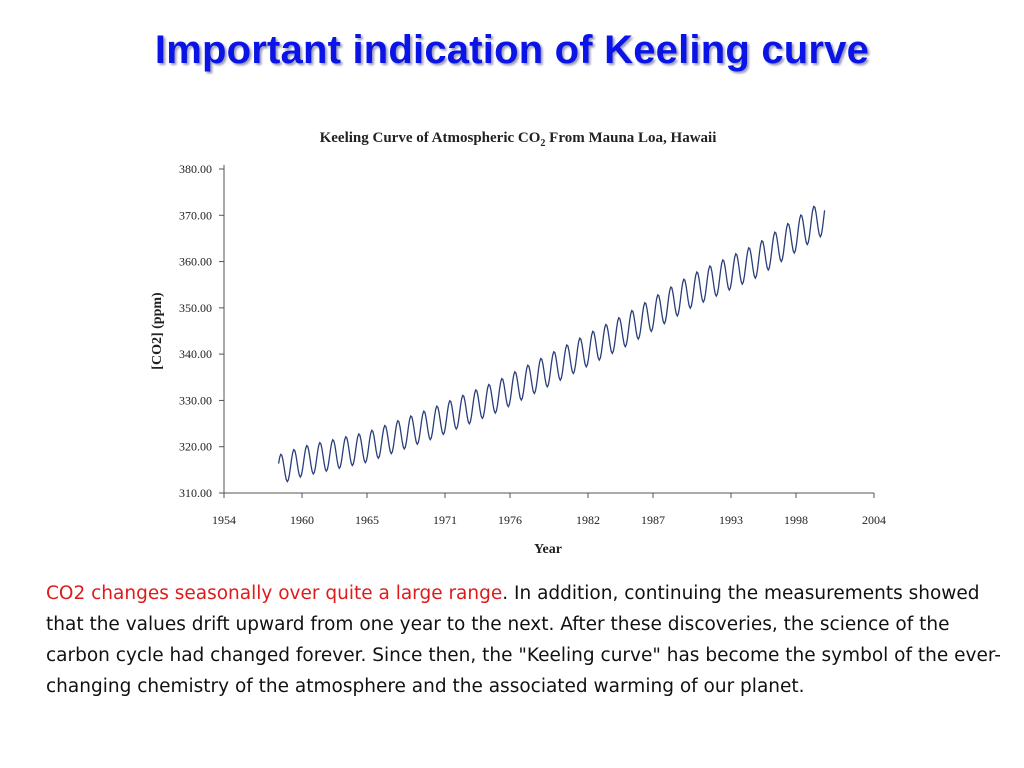 The height and width of the screenshot is (768, 1024). What do you see at coordinates (430, 138) in the screenshot?
I see `chart-title-main: Keeling Curve of Atmospheric CO` at bounding box center [430, 138].